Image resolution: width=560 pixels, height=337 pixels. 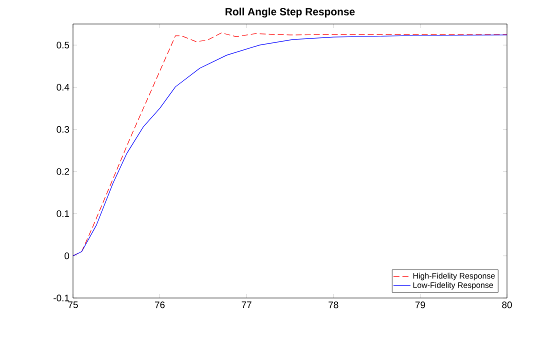 I want to click on y-tick-label: -0.1, so click(x=62, y=298).